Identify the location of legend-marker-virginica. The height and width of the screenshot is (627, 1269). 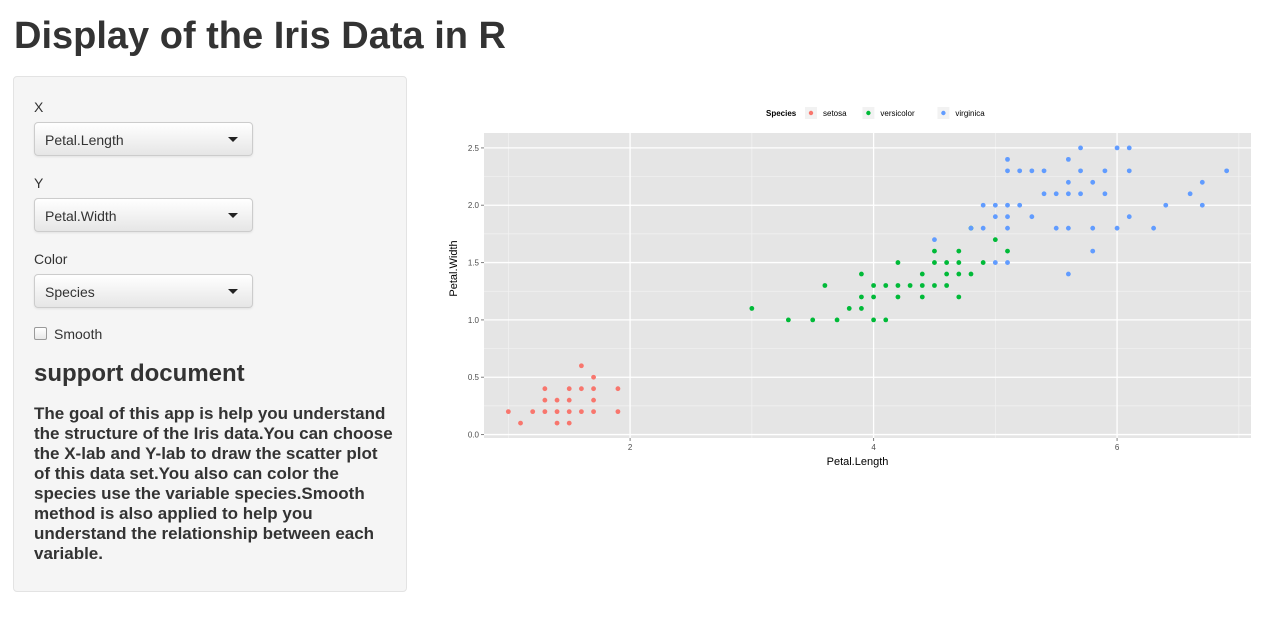
(943, 113).